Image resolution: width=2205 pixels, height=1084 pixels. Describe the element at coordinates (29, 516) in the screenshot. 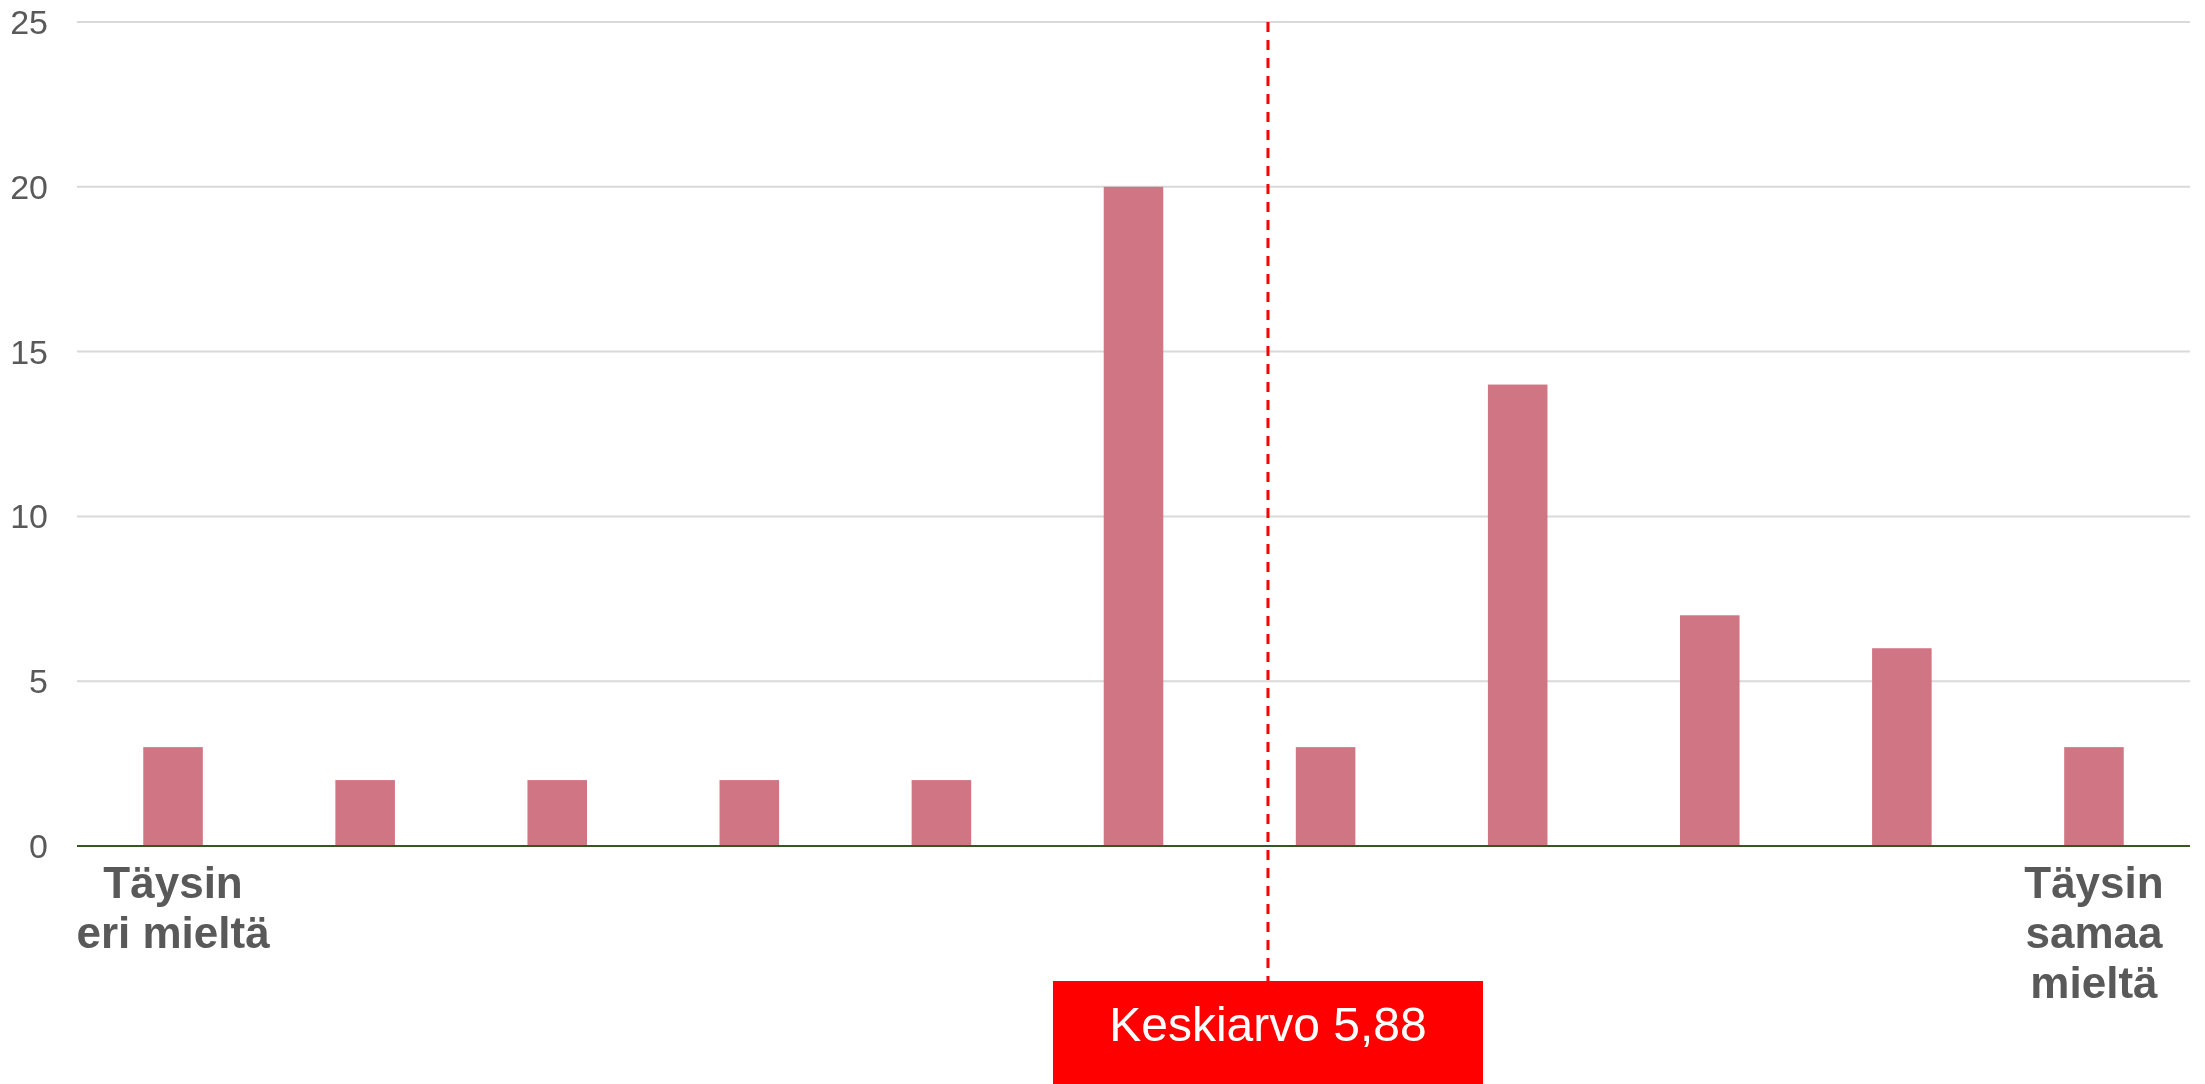

I see `y-tick-label: 10` at that location.